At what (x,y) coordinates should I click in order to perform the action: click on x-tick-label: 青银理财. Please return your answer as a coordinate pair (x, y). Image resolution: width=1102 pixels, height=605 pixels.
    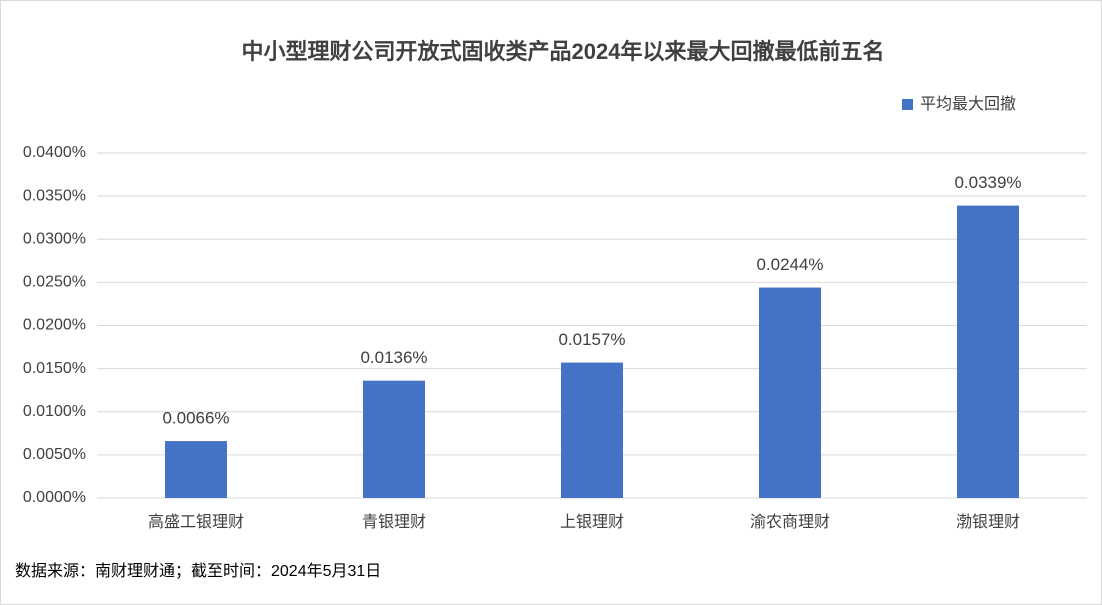
    Looking at the image, I should click on (394, 522).